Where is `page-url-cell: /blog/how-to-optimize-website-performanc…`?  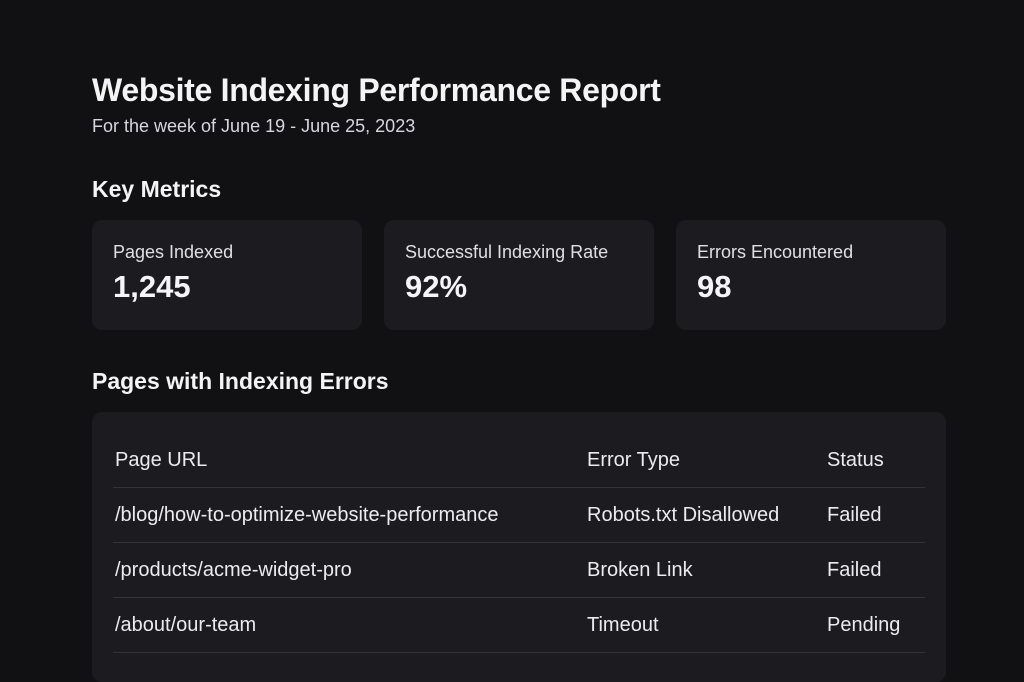 page-url-cell: /blog/how-to-optimize-website-performanc… is located at coordinates (349, 515).